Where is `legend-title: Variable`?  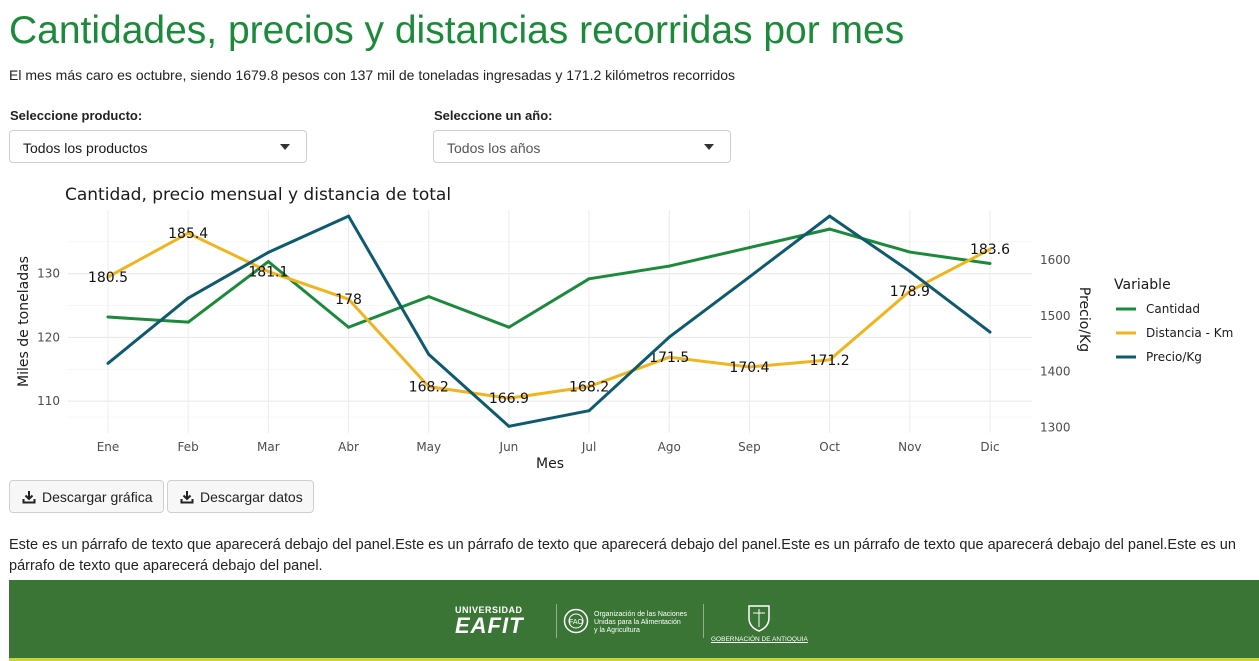
legend-title: Variable is located at coordinates (1142, 285).